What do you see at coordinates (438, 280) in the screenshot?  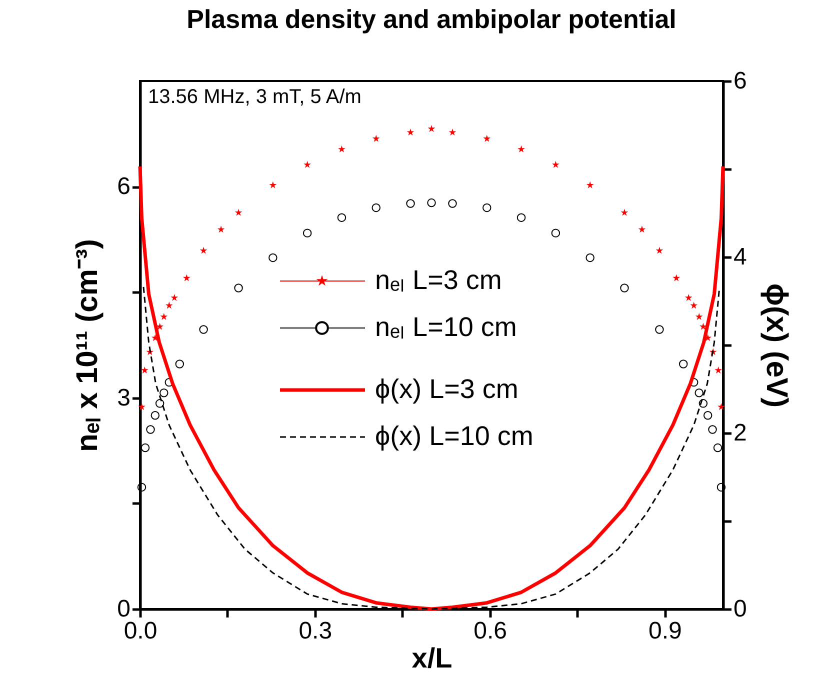 I see `legend-label: nₑₗ L=3 cm` at bounding box center [438, 280].